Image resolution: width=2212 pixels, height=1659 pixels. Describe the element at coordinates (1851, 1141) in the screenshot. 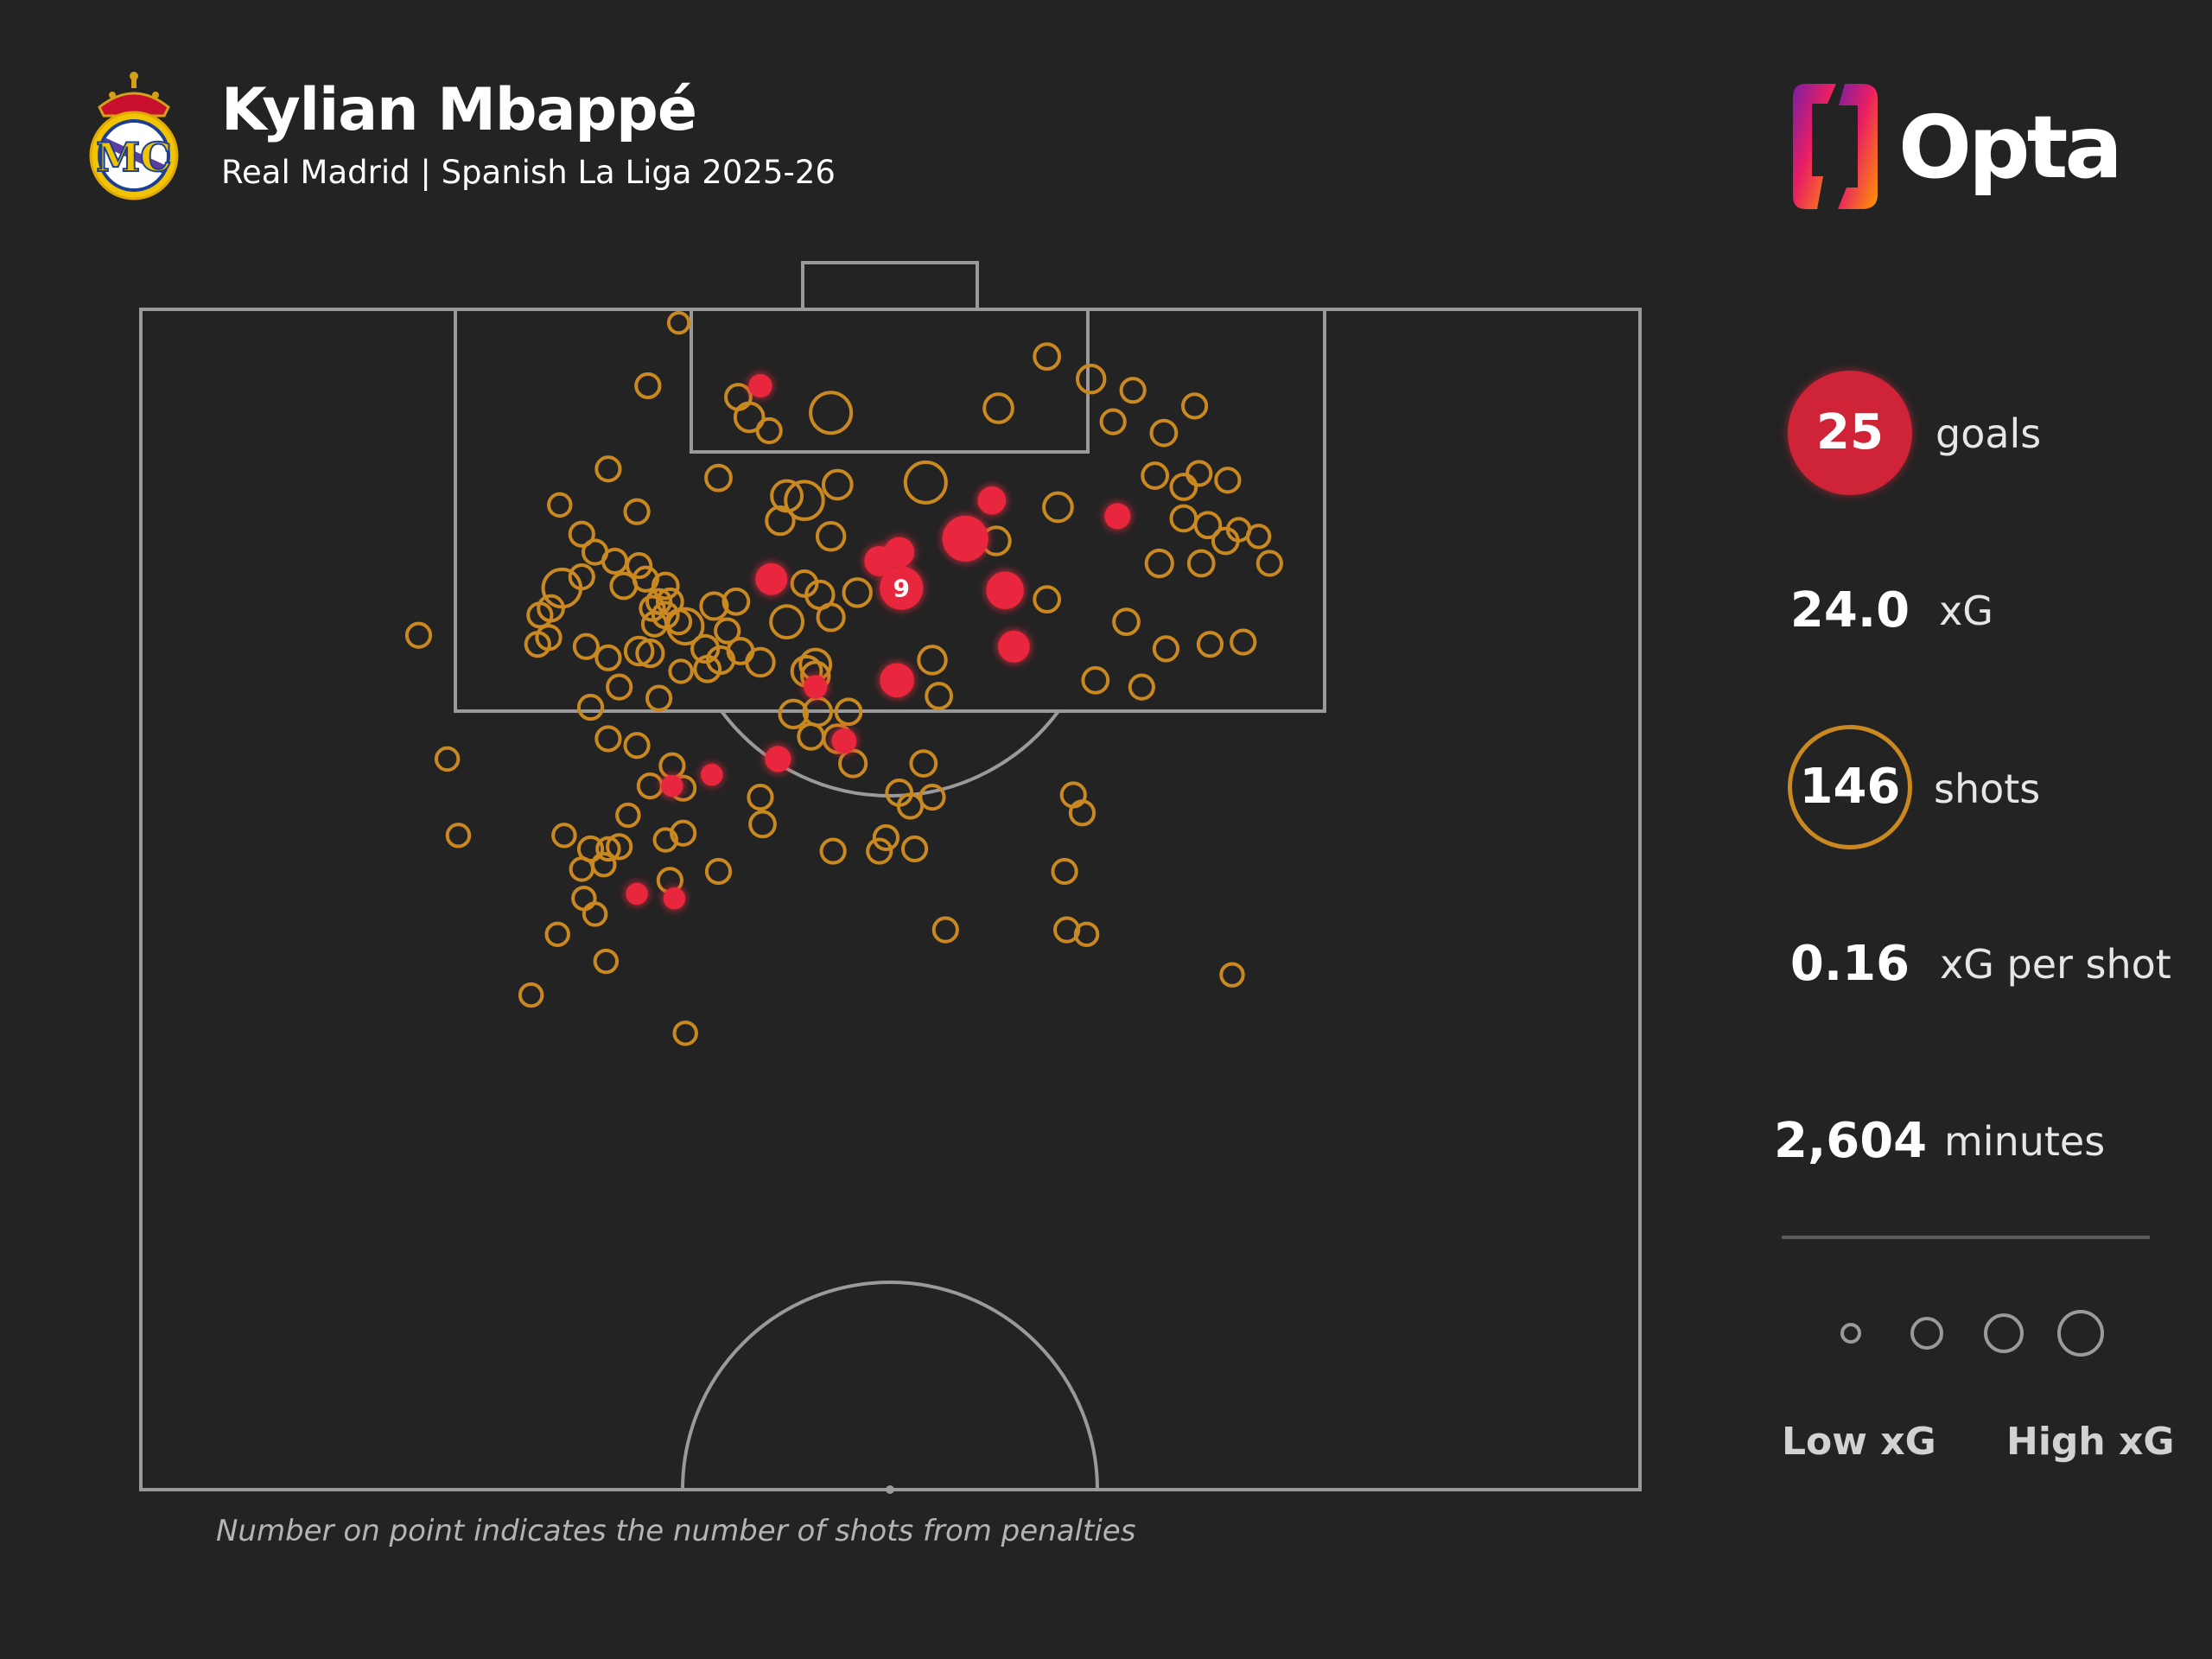

I see `minutes-value: 2,604` at that location.